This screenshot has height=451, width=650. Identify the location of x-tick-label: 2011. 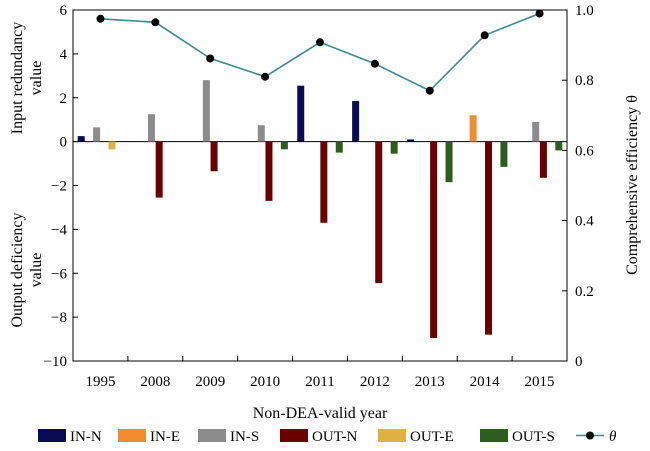
(319, 382).